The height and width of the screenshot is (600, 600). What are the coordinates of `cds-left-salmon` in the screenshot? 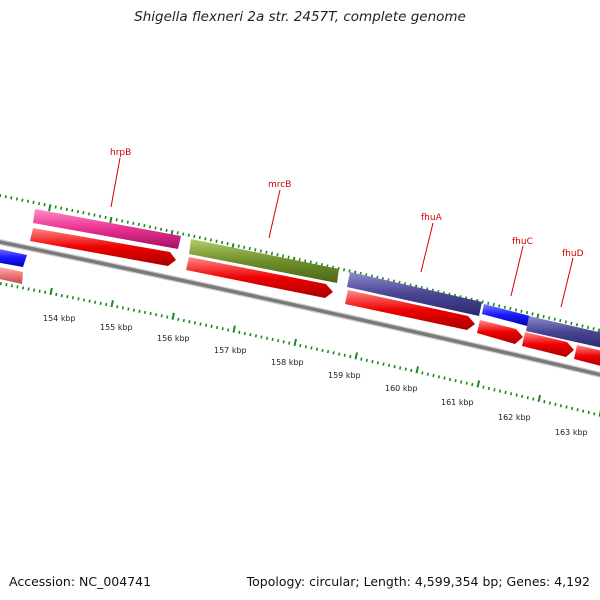 It's located at (11, 275).